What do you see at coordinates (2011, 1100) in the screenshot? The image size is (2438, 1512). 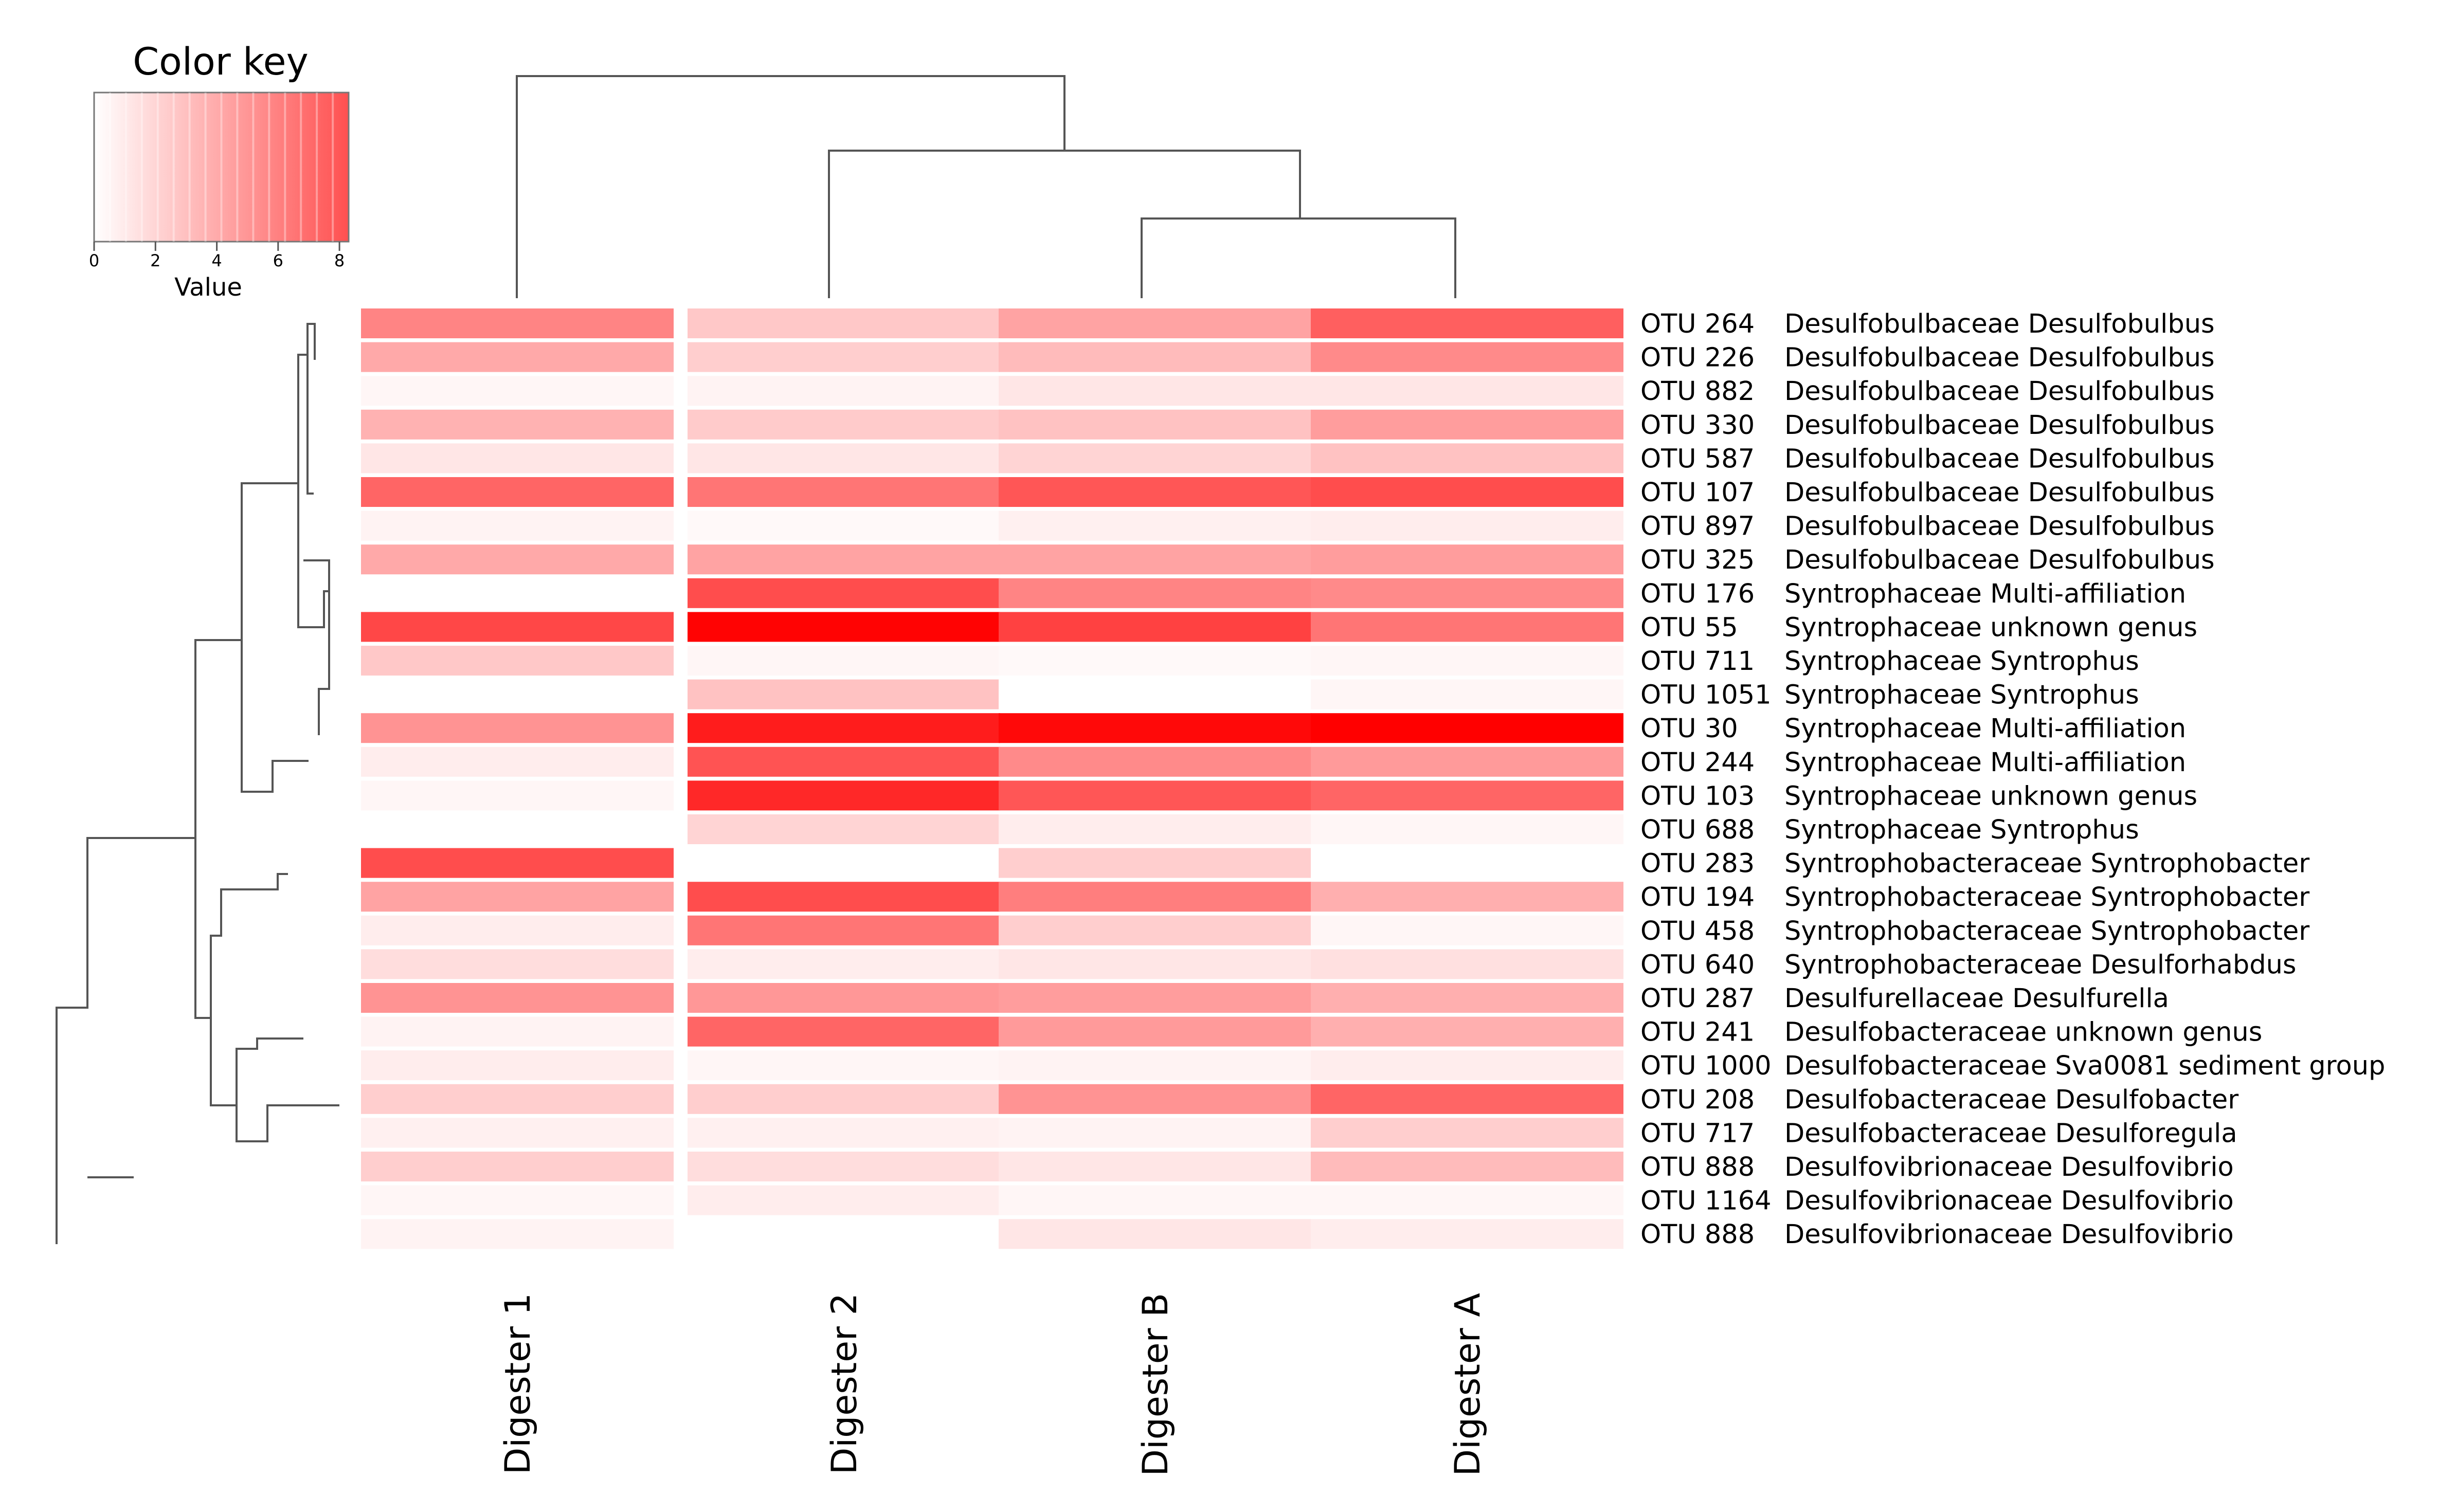 I see `row-label-taxon: Desulfobacteraceae Desulfobacter` at bounding box center [2011, 1100].